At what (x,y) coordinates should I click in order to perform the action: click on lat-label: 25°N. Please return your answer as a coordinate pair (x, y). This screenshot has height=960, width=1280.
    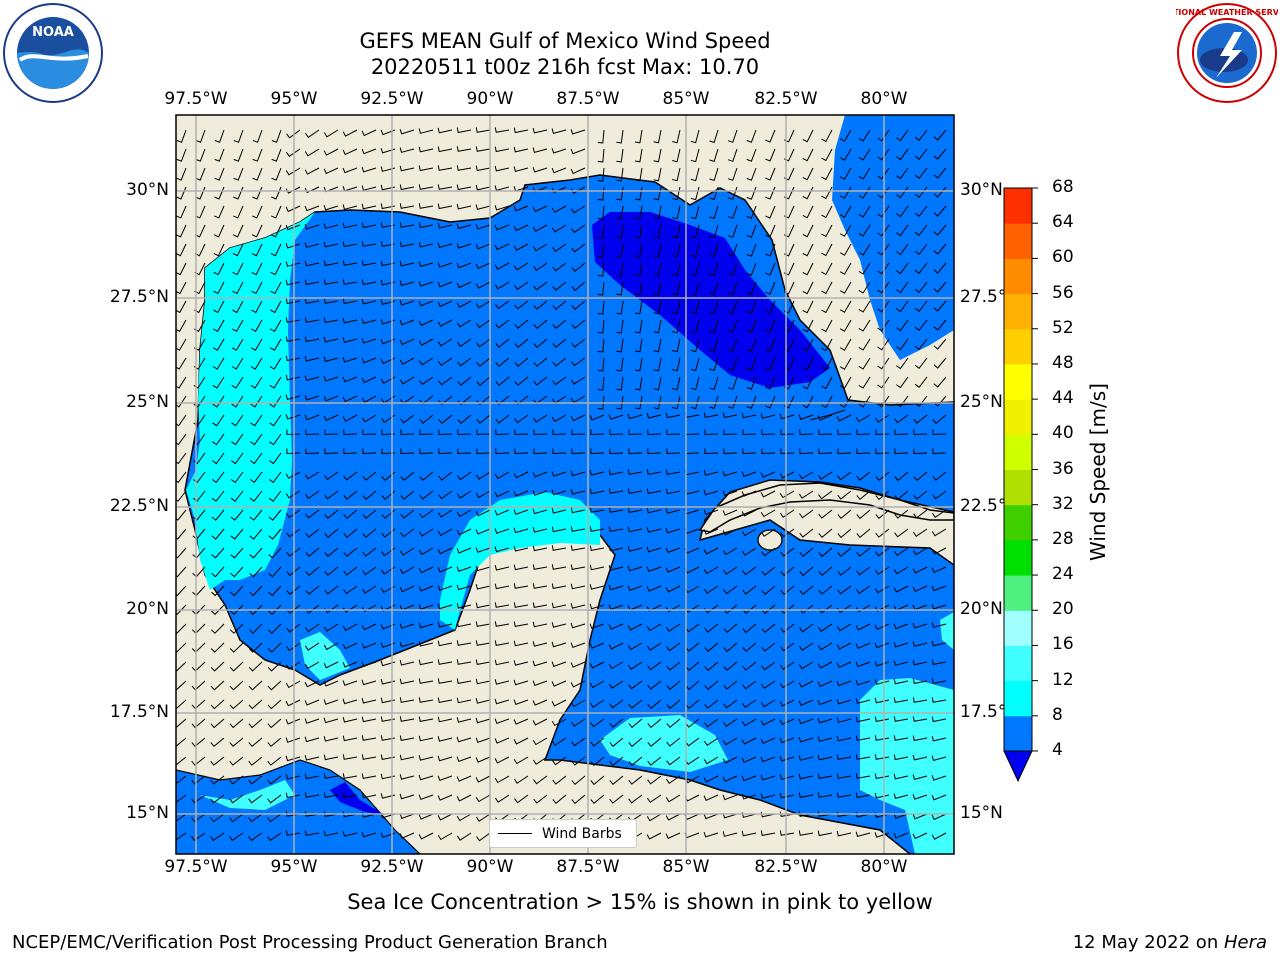
    Looking at the image, I should click on (147, 402).